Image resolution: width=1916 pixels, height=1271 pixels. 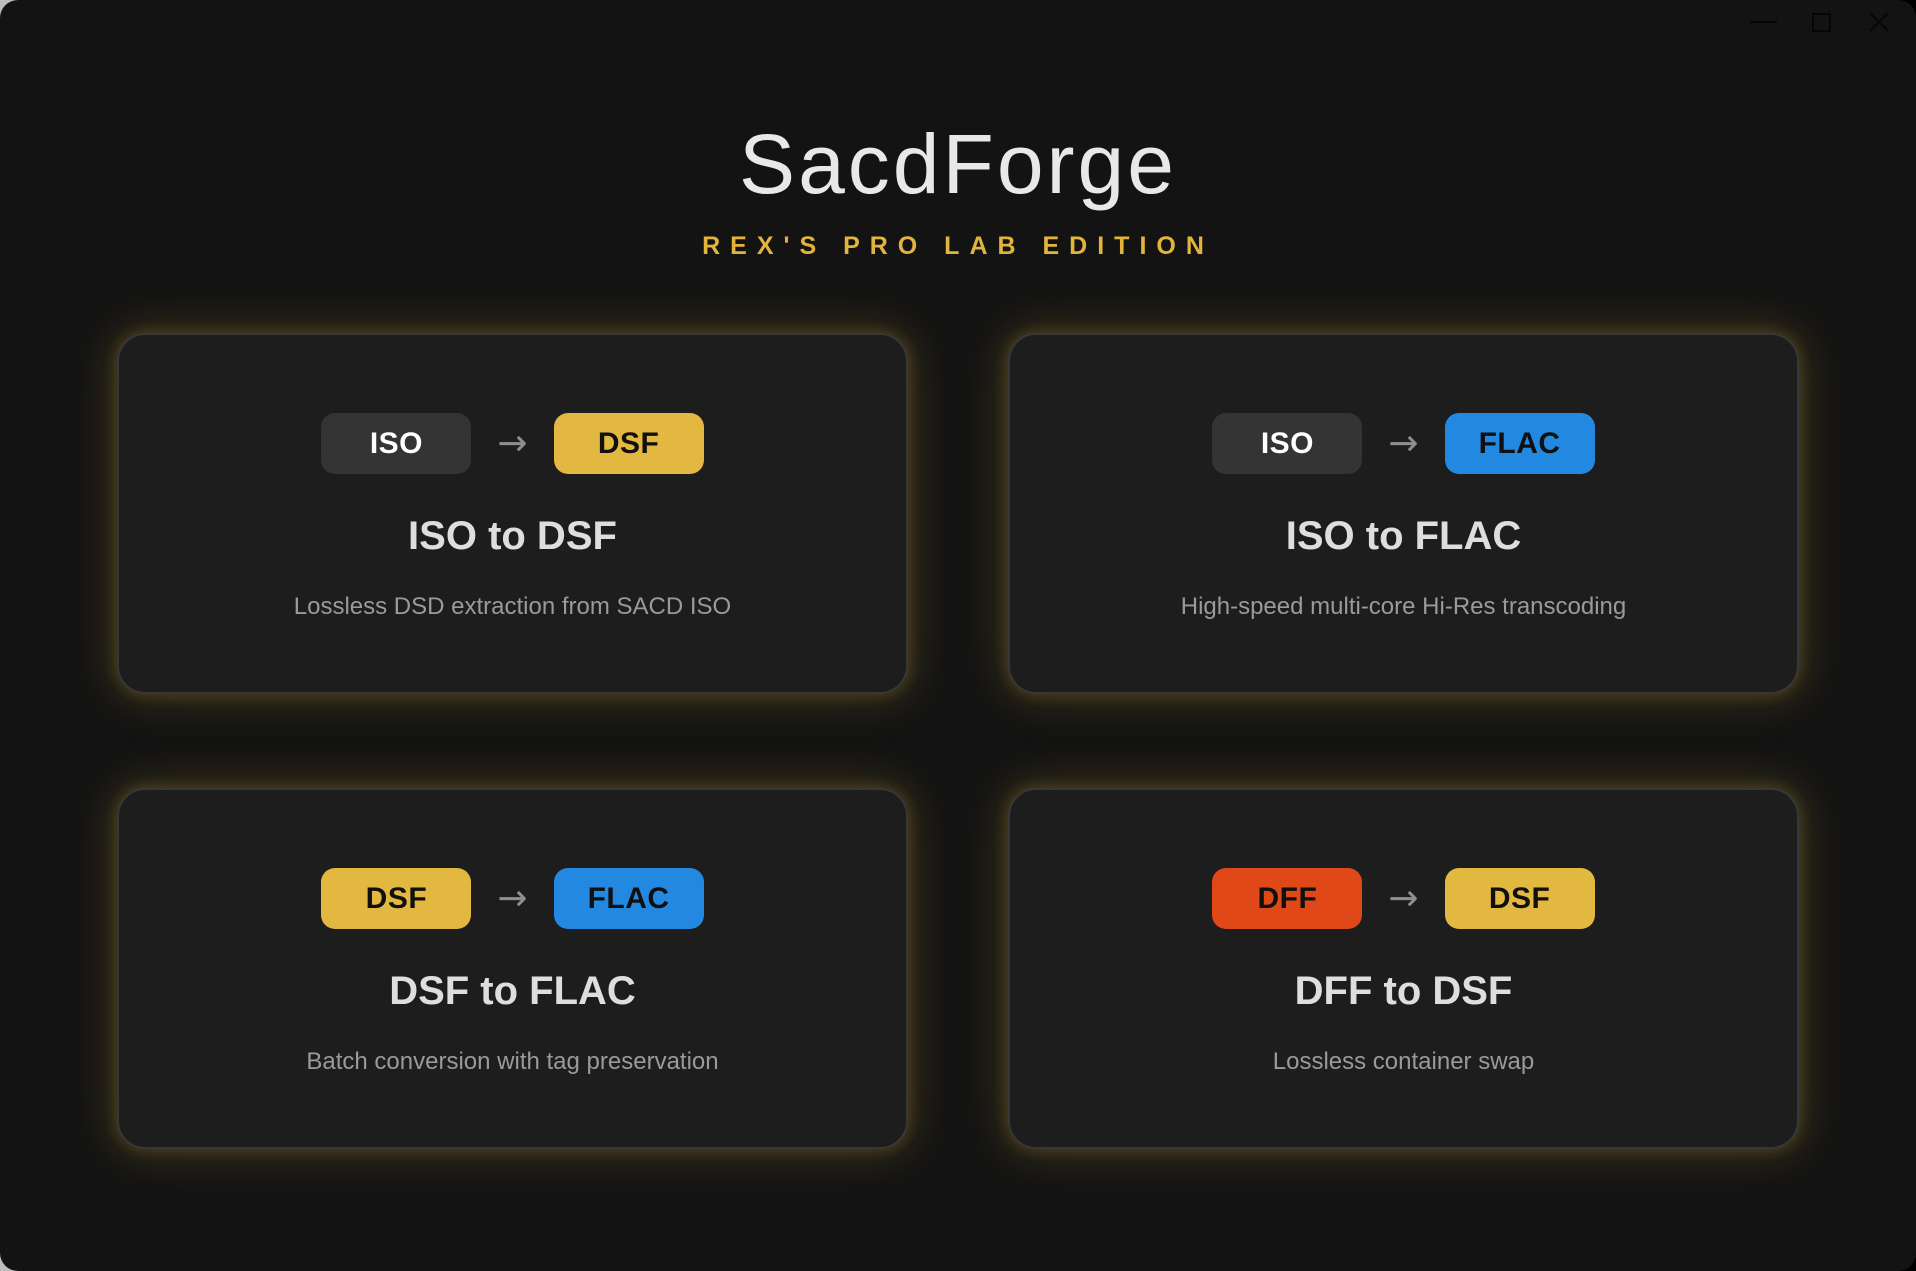 I want to click on minimize-button, so click(x=1763, y=22).